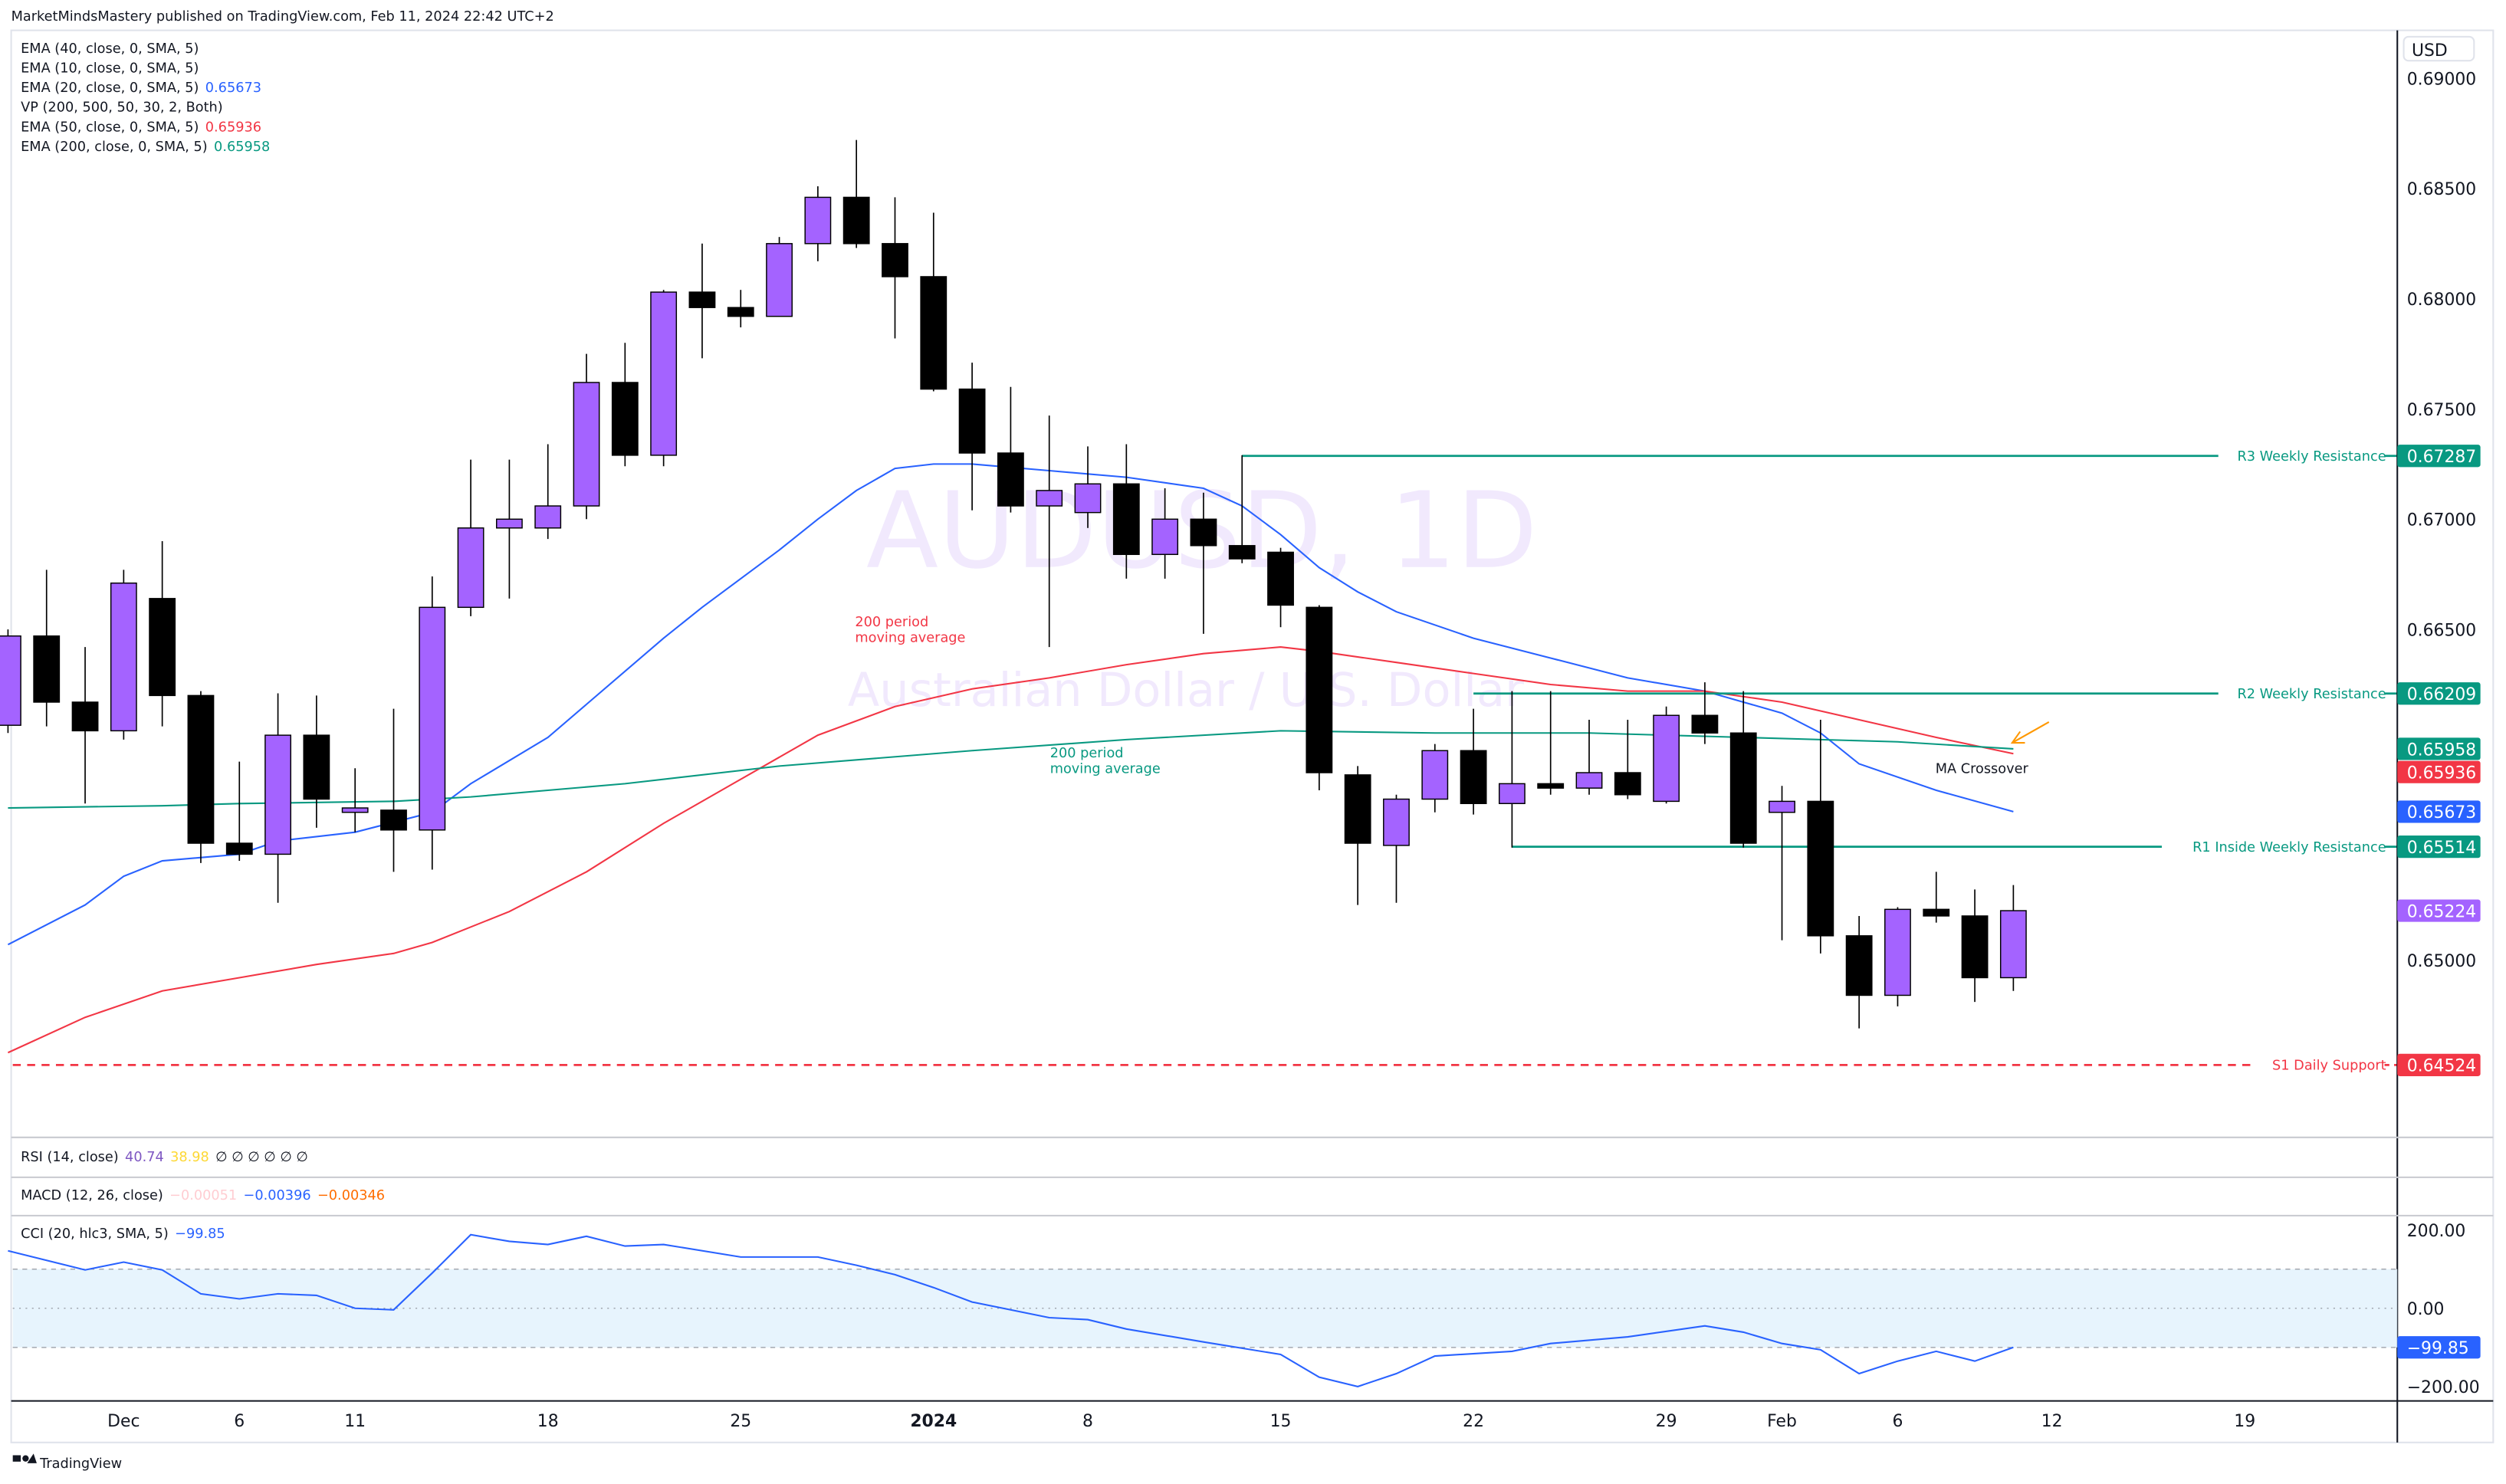 The width and height of the screenshot is (2506, 1484). I want to click on price-tick-label: 0.67500, so click(2441, 410).